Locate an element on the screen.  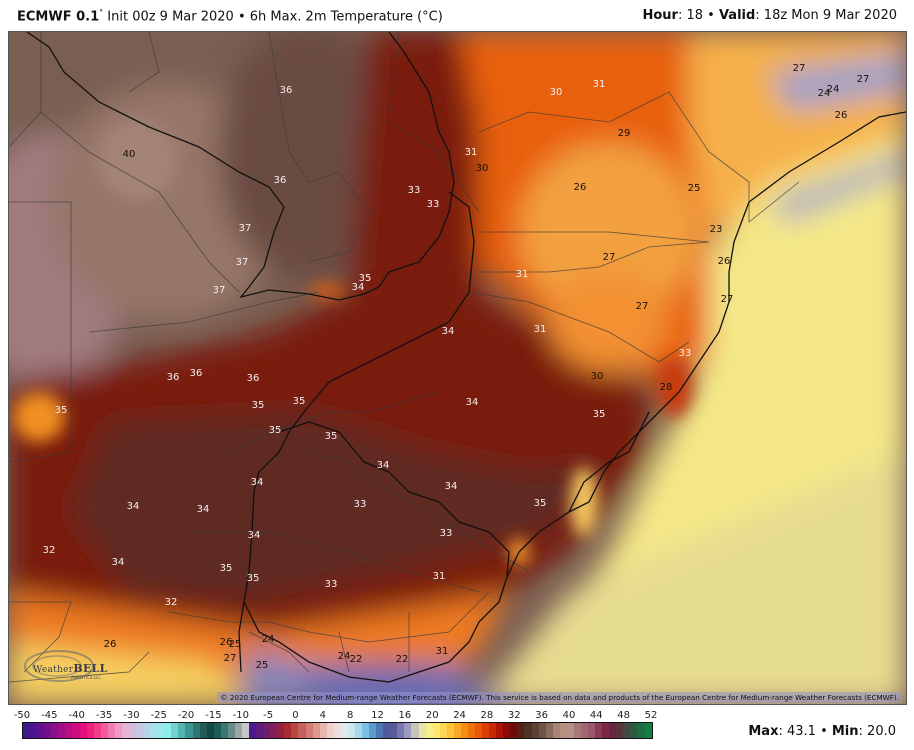
colorbar-tick: -30 is located at coordinates (131, 715).